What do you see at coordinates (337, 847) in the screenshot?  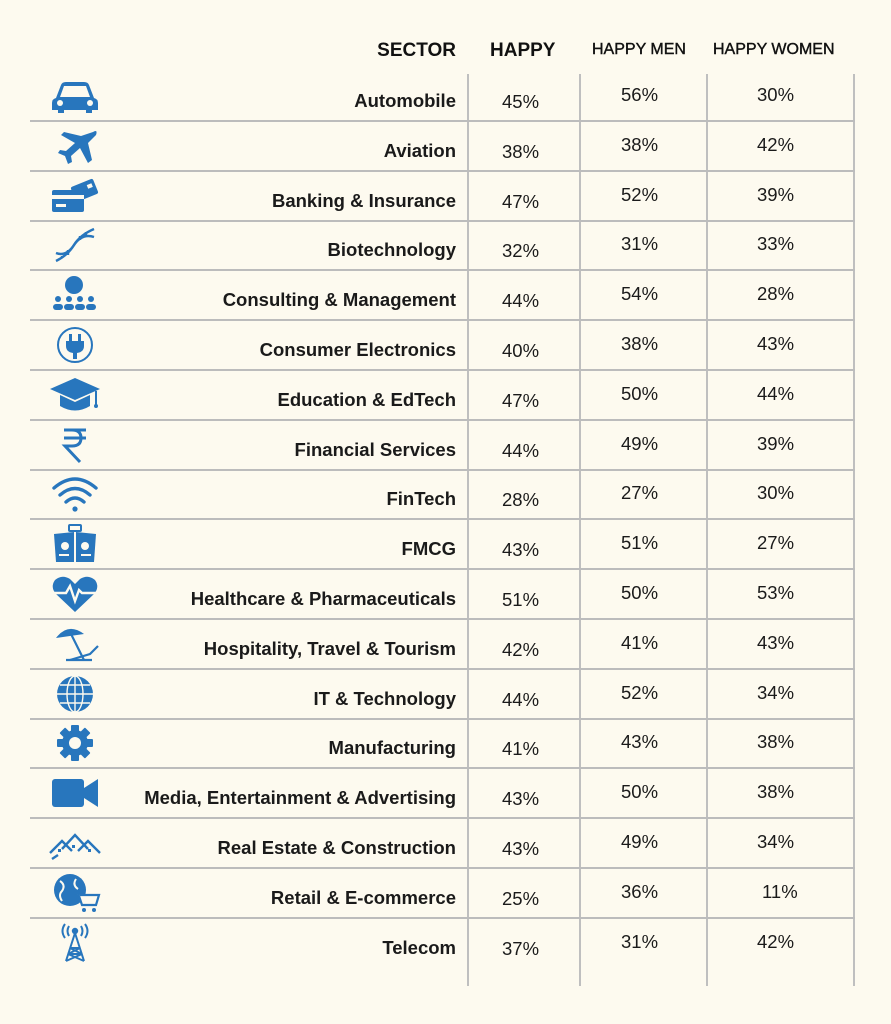 I see `sector-label: Real Estate & Construction` at bounding box center [337, 847].